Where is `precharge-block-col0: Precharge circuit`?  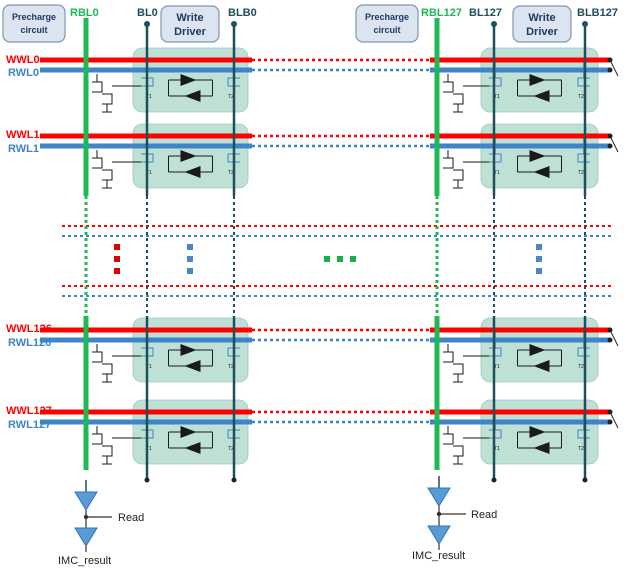
precharge-block-col0: Precharge circuit is located at coordinates (34, 23).